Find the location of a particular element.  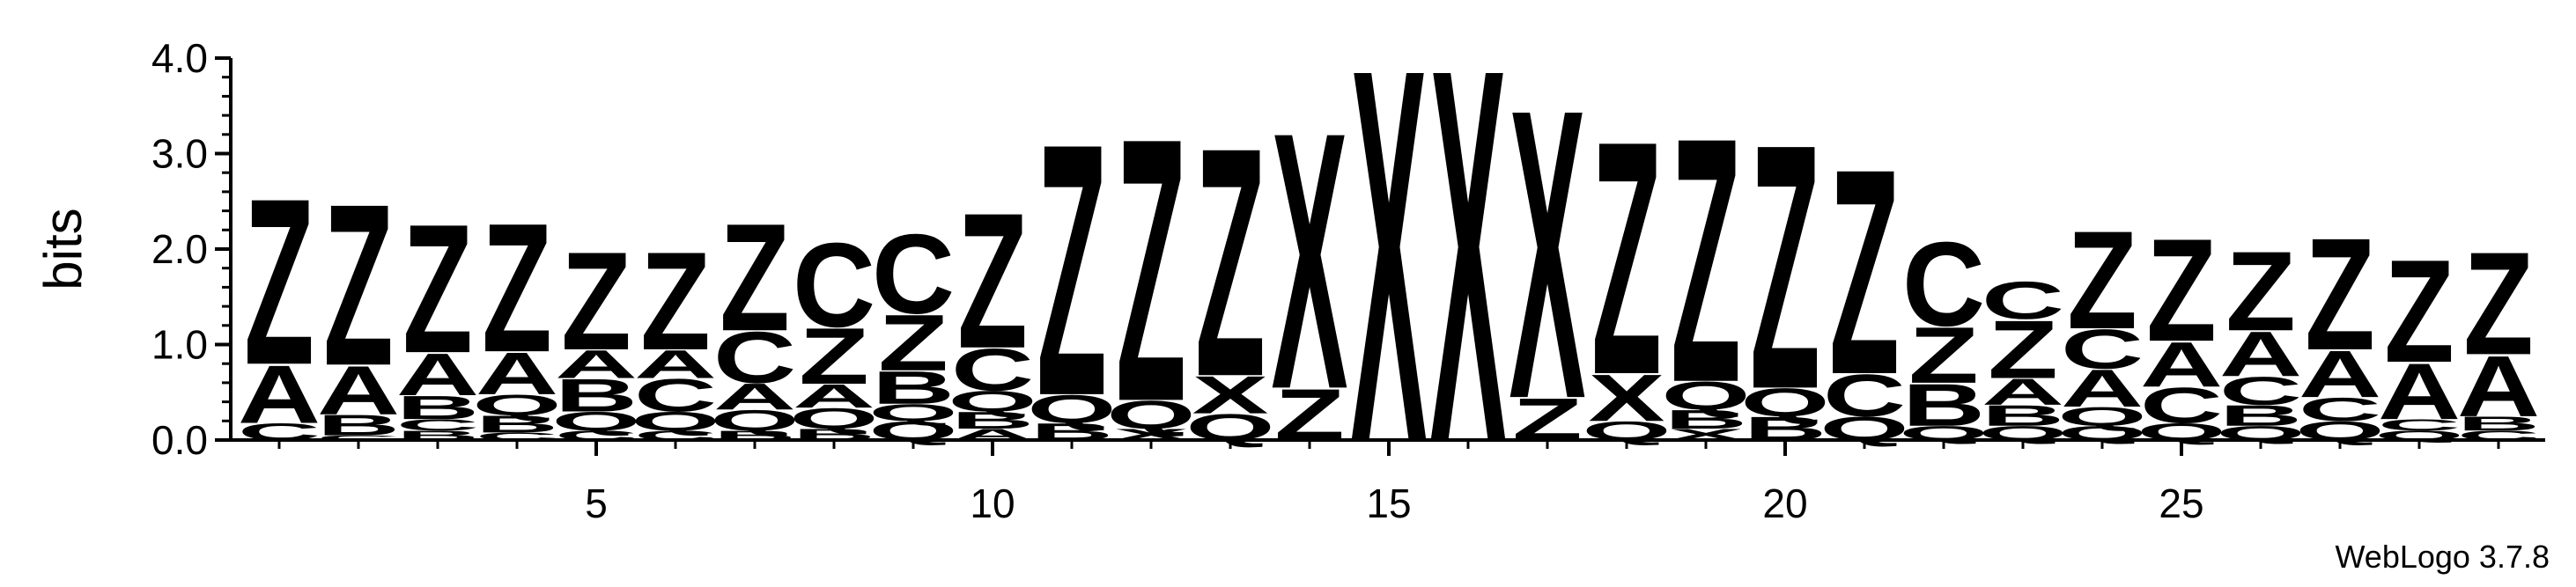

x-tick-label: 5 is located at coordinates (596, 504).